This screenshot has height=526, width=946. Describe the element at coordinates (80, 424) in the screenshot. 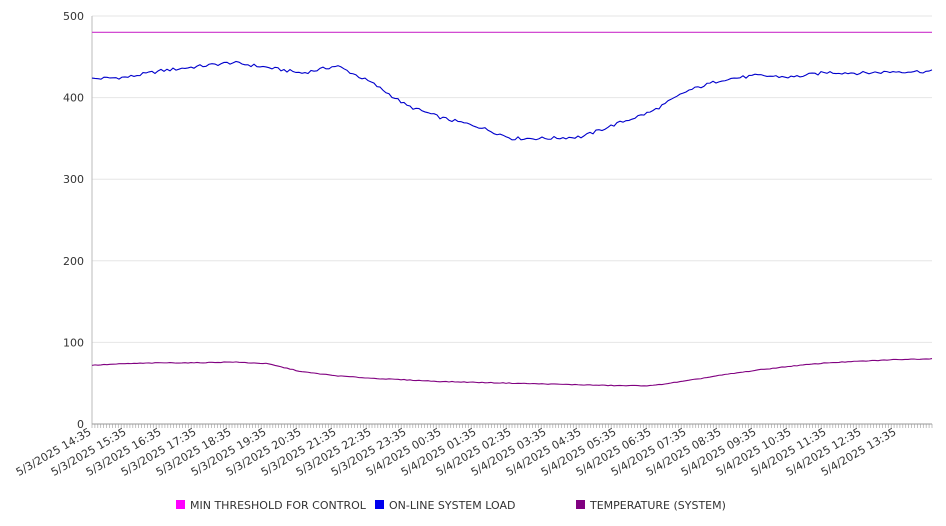

I see `y-tick-label: 0` at that location.